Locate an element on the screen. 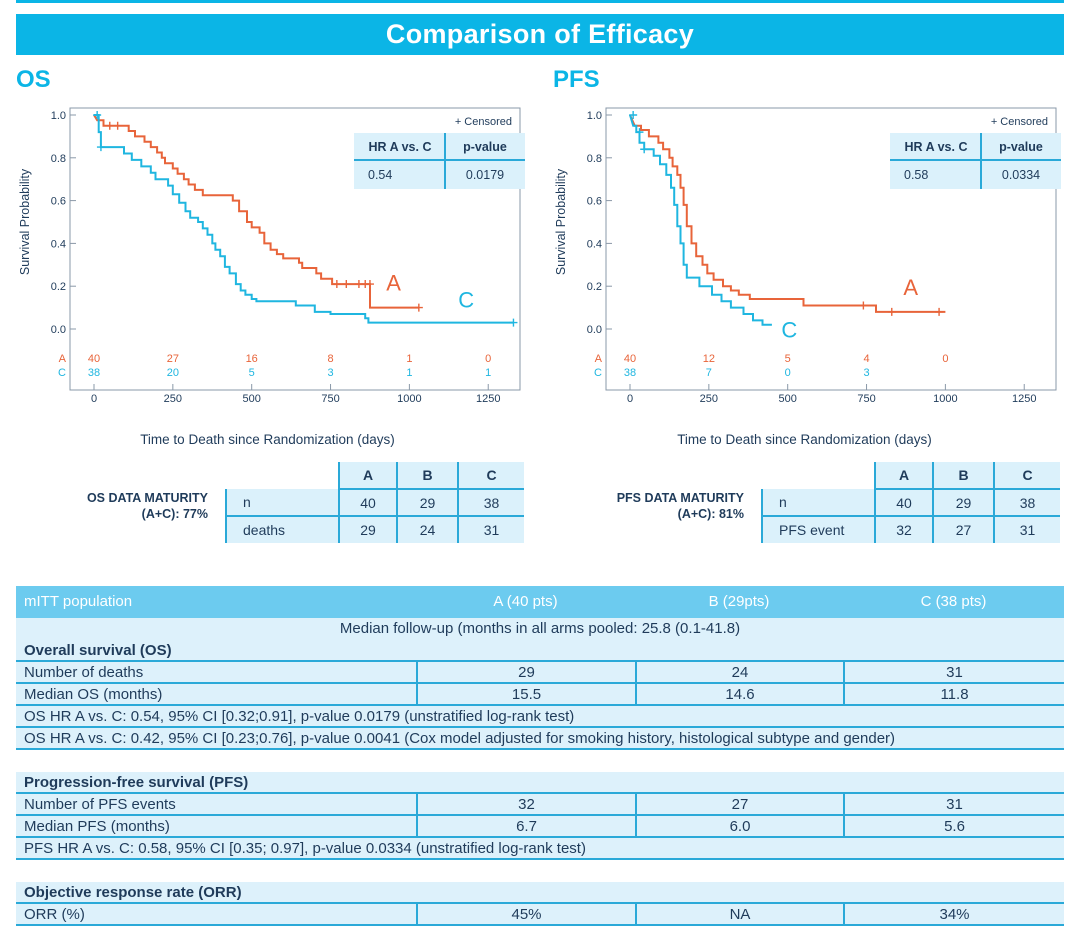 This screenshot has height=935, width=1080. os-y-tick-label: 0.8 is located at coordinates (58, 159).